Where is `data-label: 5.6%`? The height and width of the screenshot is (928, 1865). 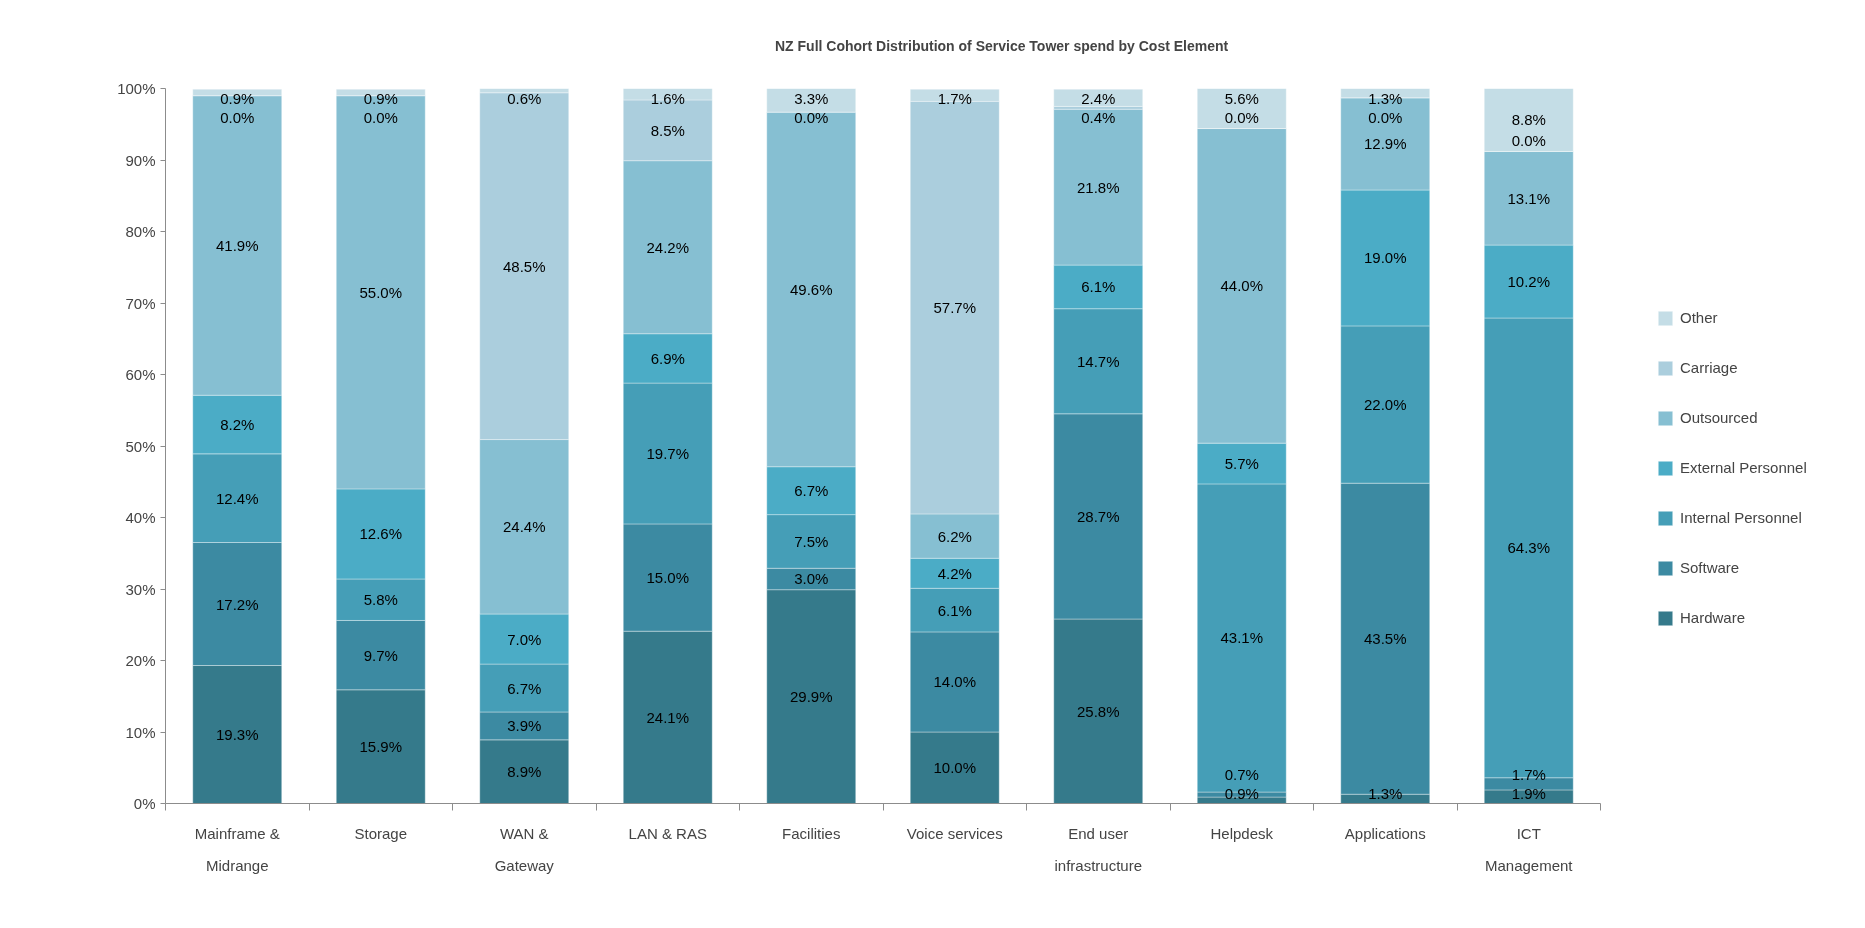
data-label: 5.6% is located at coordinates (1241, 99).